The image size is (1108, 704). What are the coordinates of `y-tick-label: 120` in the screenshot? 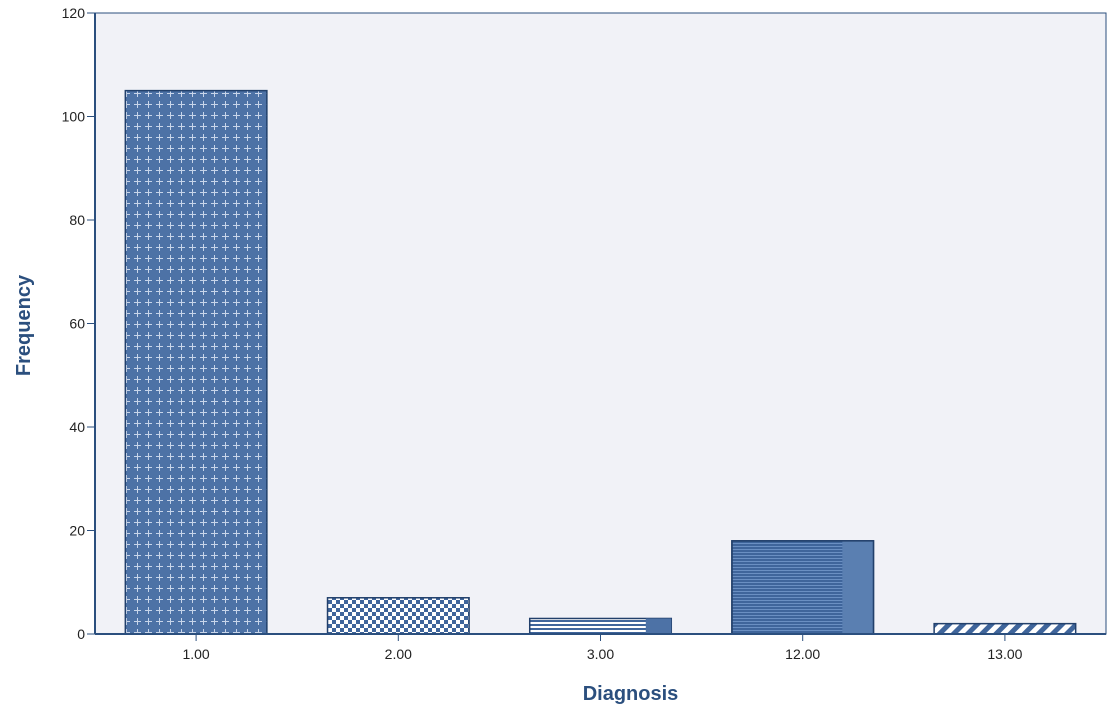 It's located at (74, 13).